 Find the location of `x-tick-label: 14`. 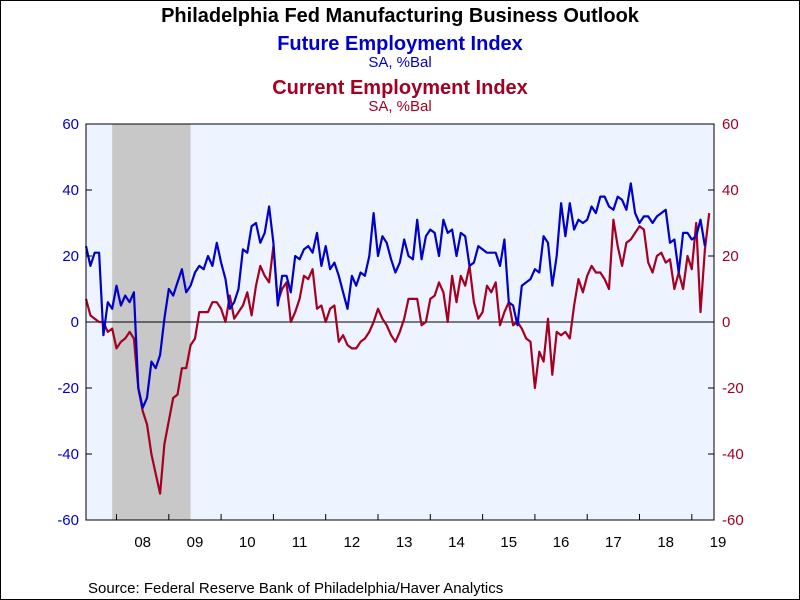

x-tick-label: 14 is located at coordinates (456, 542).